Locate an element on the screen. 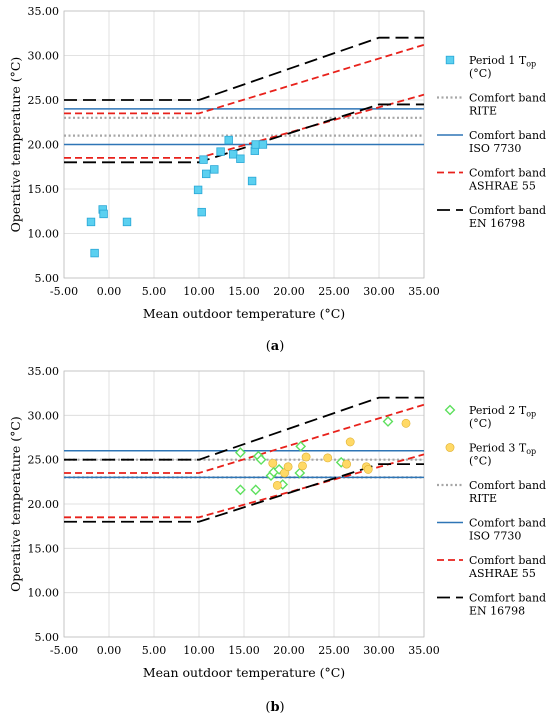 This screenshot has width=550, height=721. y-tick-label: 20.00 is located at coordinates (44, 504).